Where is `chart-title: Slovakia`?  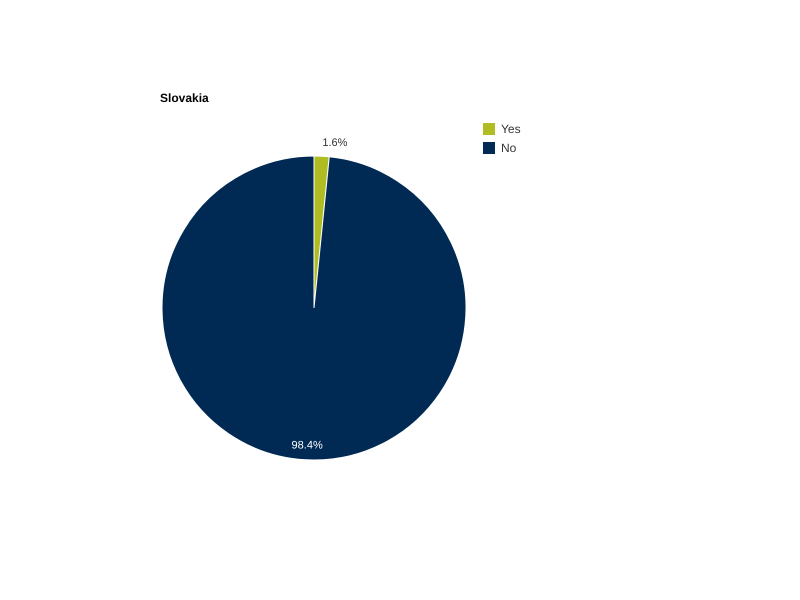 chart-title: Slovakia is located at coordinates (185, 98).